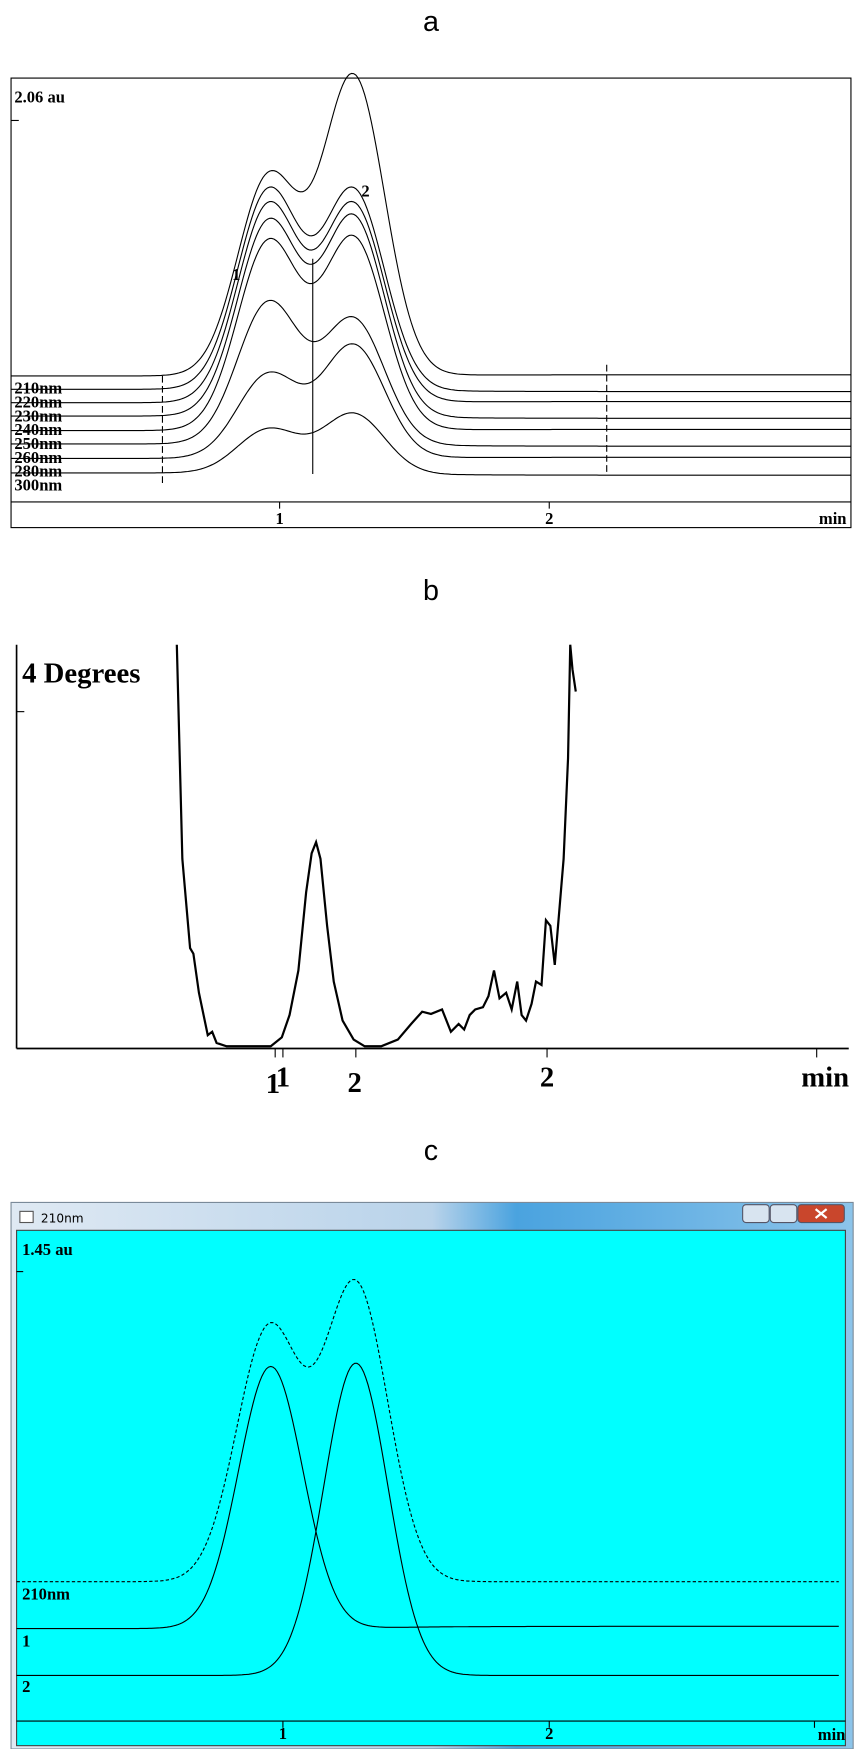  Describe the element at coordinates (26, 1640) in the screenshot. I see `trace-label: 1` at that location.